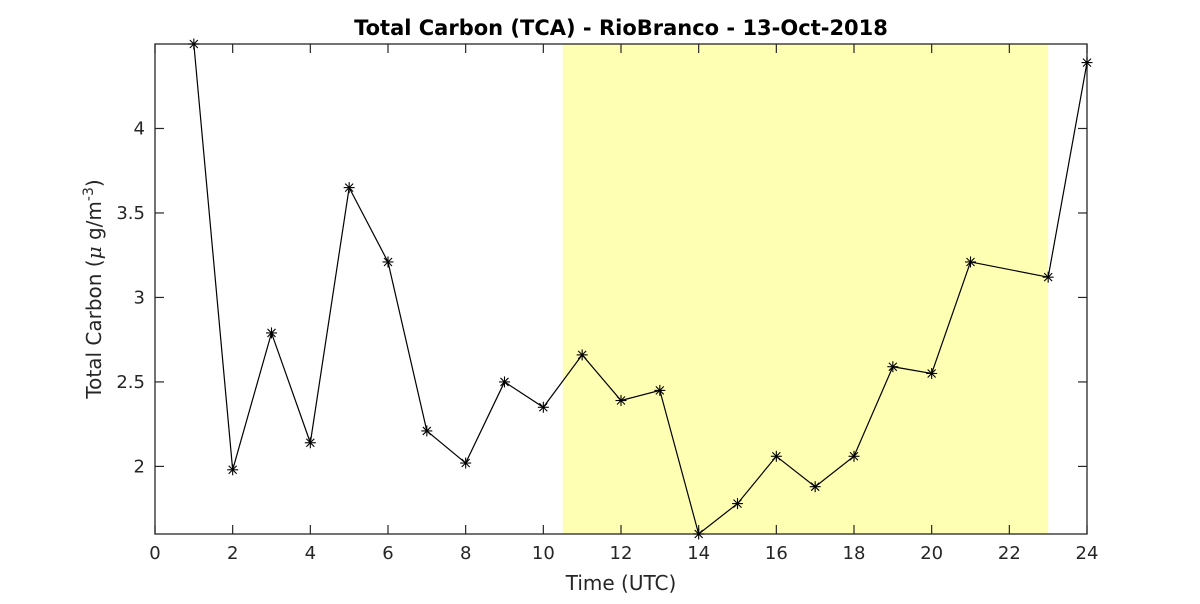 The width and height of the screenshot is (1200, 604). Describe the element at coordinates (139, 128) in the screenshot. I see `y-tick-label: 4` at that location.